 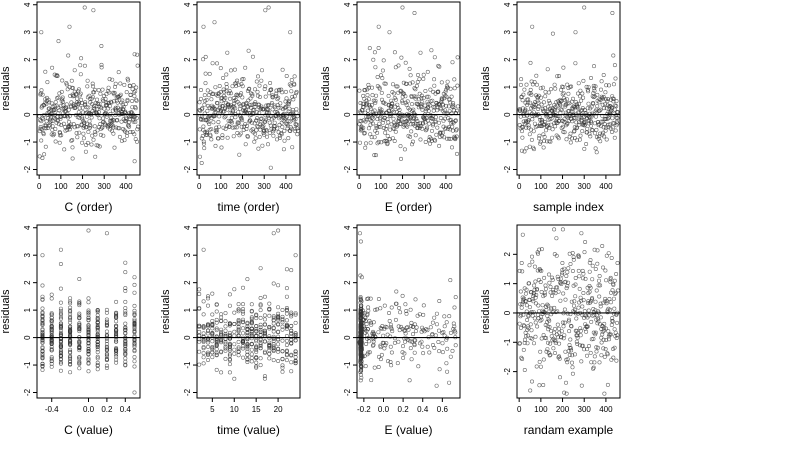 I want to click on x-tick-label: 20, so click(x=278, y=409).